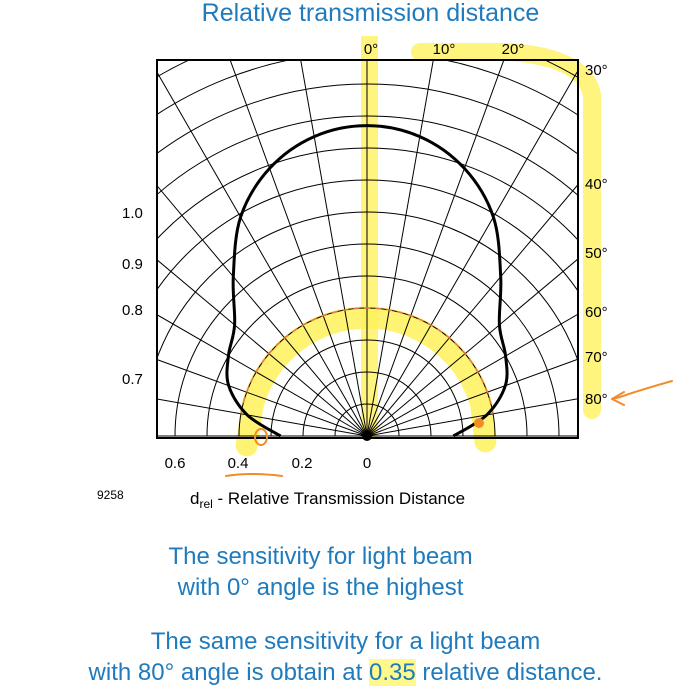 This screenshot has width=691, height=699. Describe the element at coordinates (205, 504) in the screenshot. I see `x-axis-title-sub: rel` at that location.